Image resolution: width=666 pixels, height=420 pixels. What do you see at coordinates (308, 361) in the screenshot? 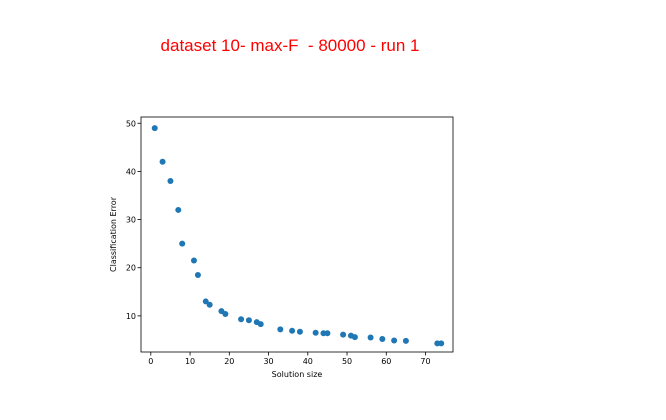
I see `x-tick-label: 40` at bounding box center [308, 361].